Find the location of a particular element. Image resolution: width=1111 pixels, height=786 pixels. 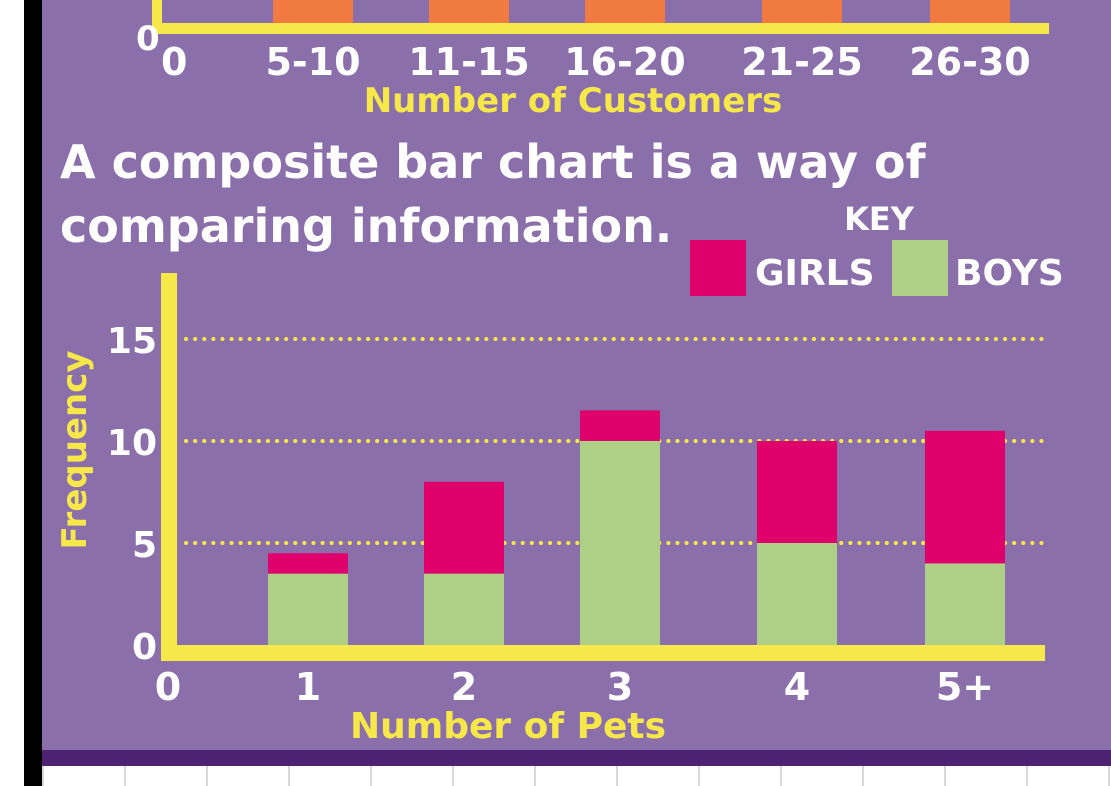

y-tick-label: 5 is located at coordinates (144, 545).